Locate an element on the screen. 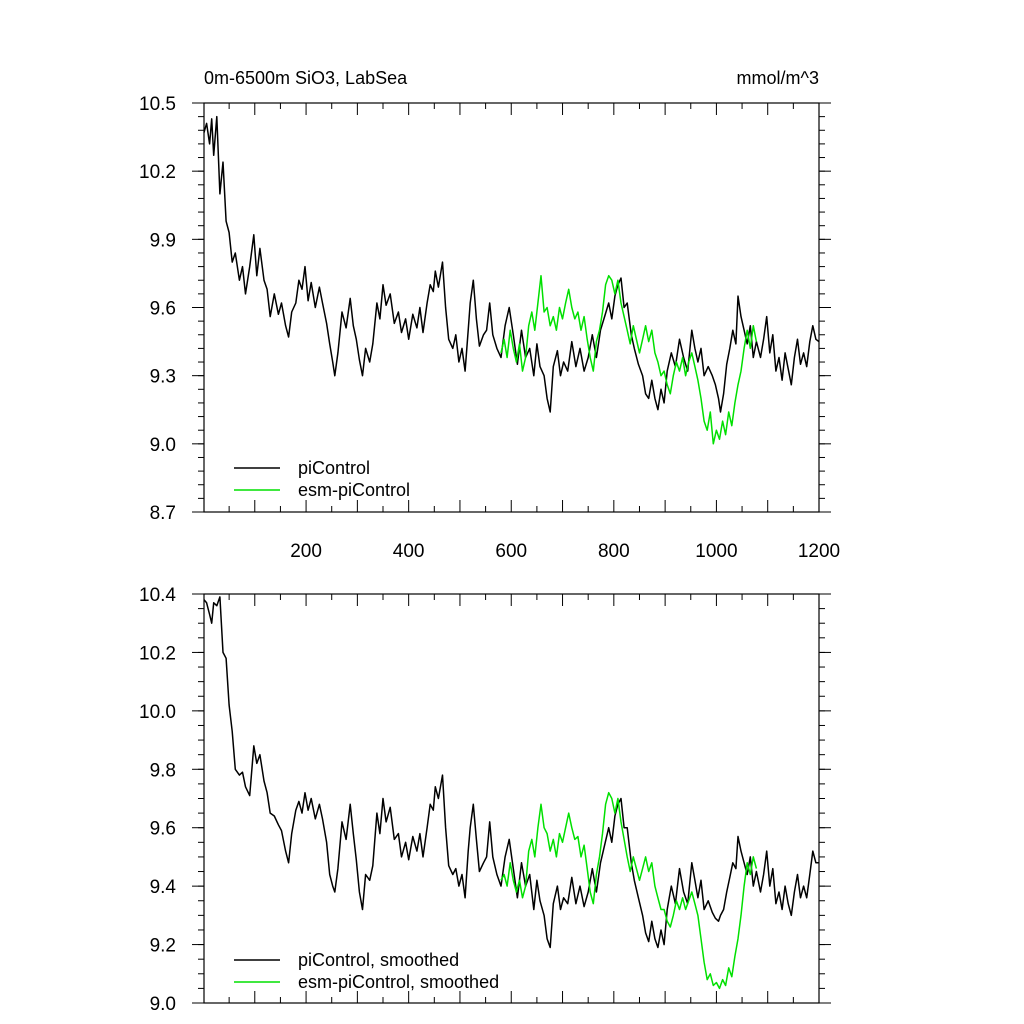 Image resolution: width=1024 pixels, height=1024 pixels. top-y-tick-labels: 10.5 10.2 9.9 9.6 9.3 9.0 8.7 is located at coordinates (157, 309).